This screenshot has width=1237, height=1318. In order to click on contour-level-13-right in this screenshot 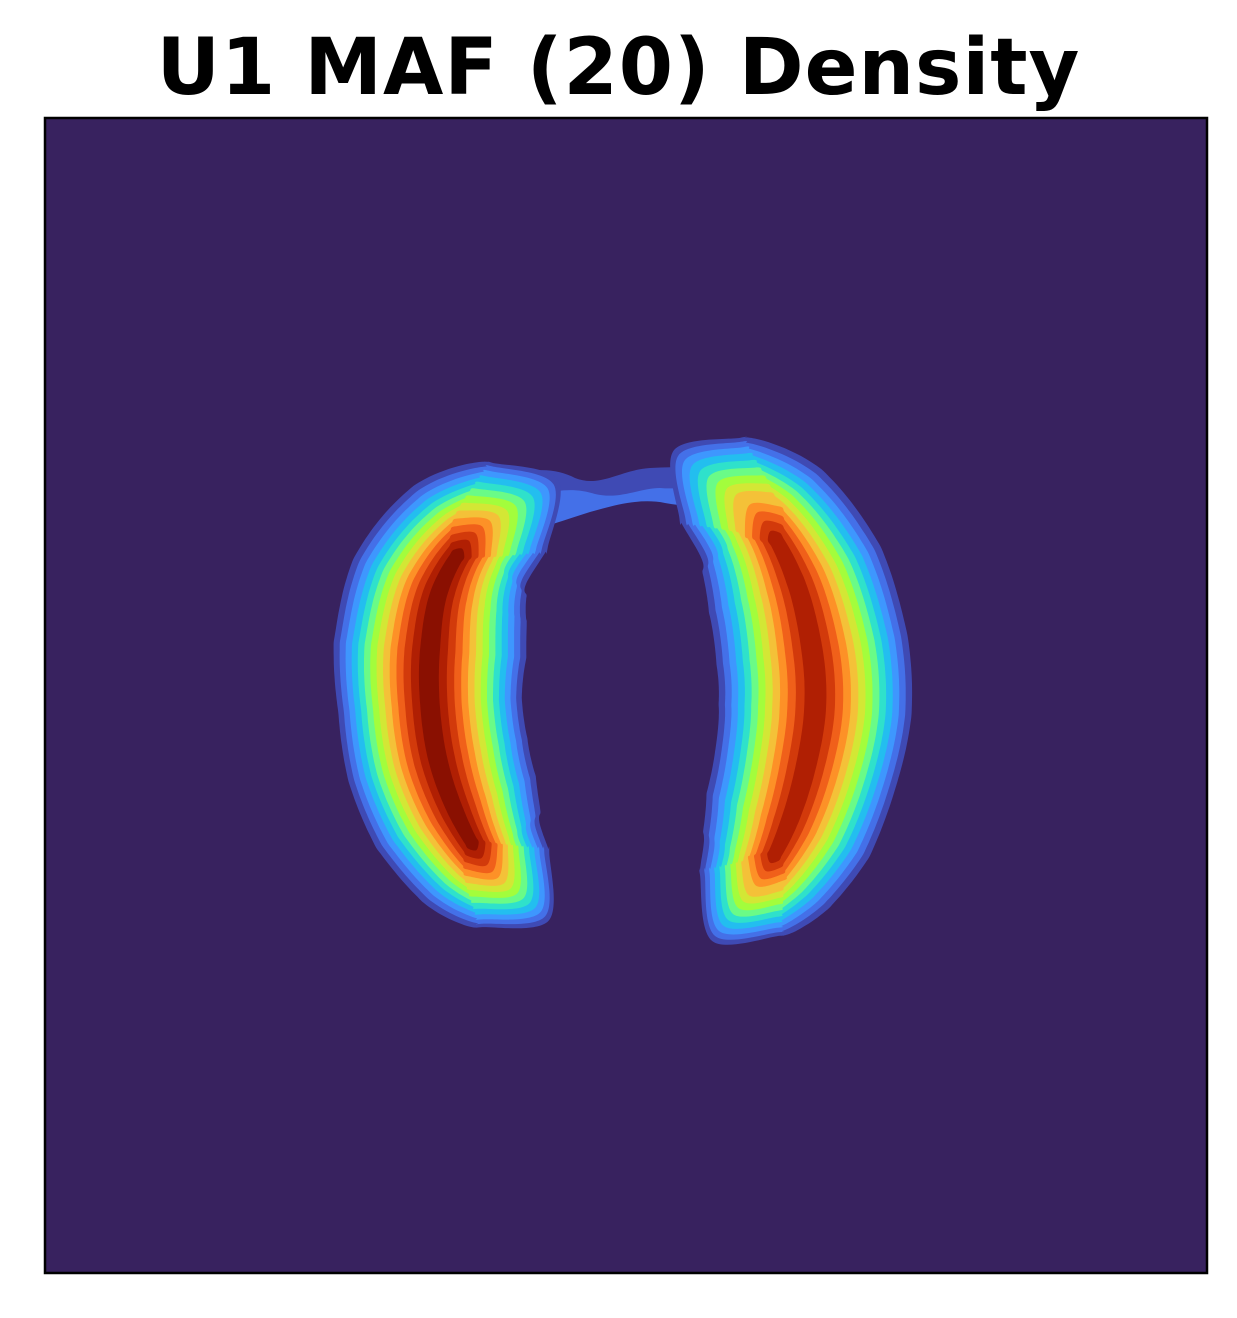, I will do `click(797, 697)`.